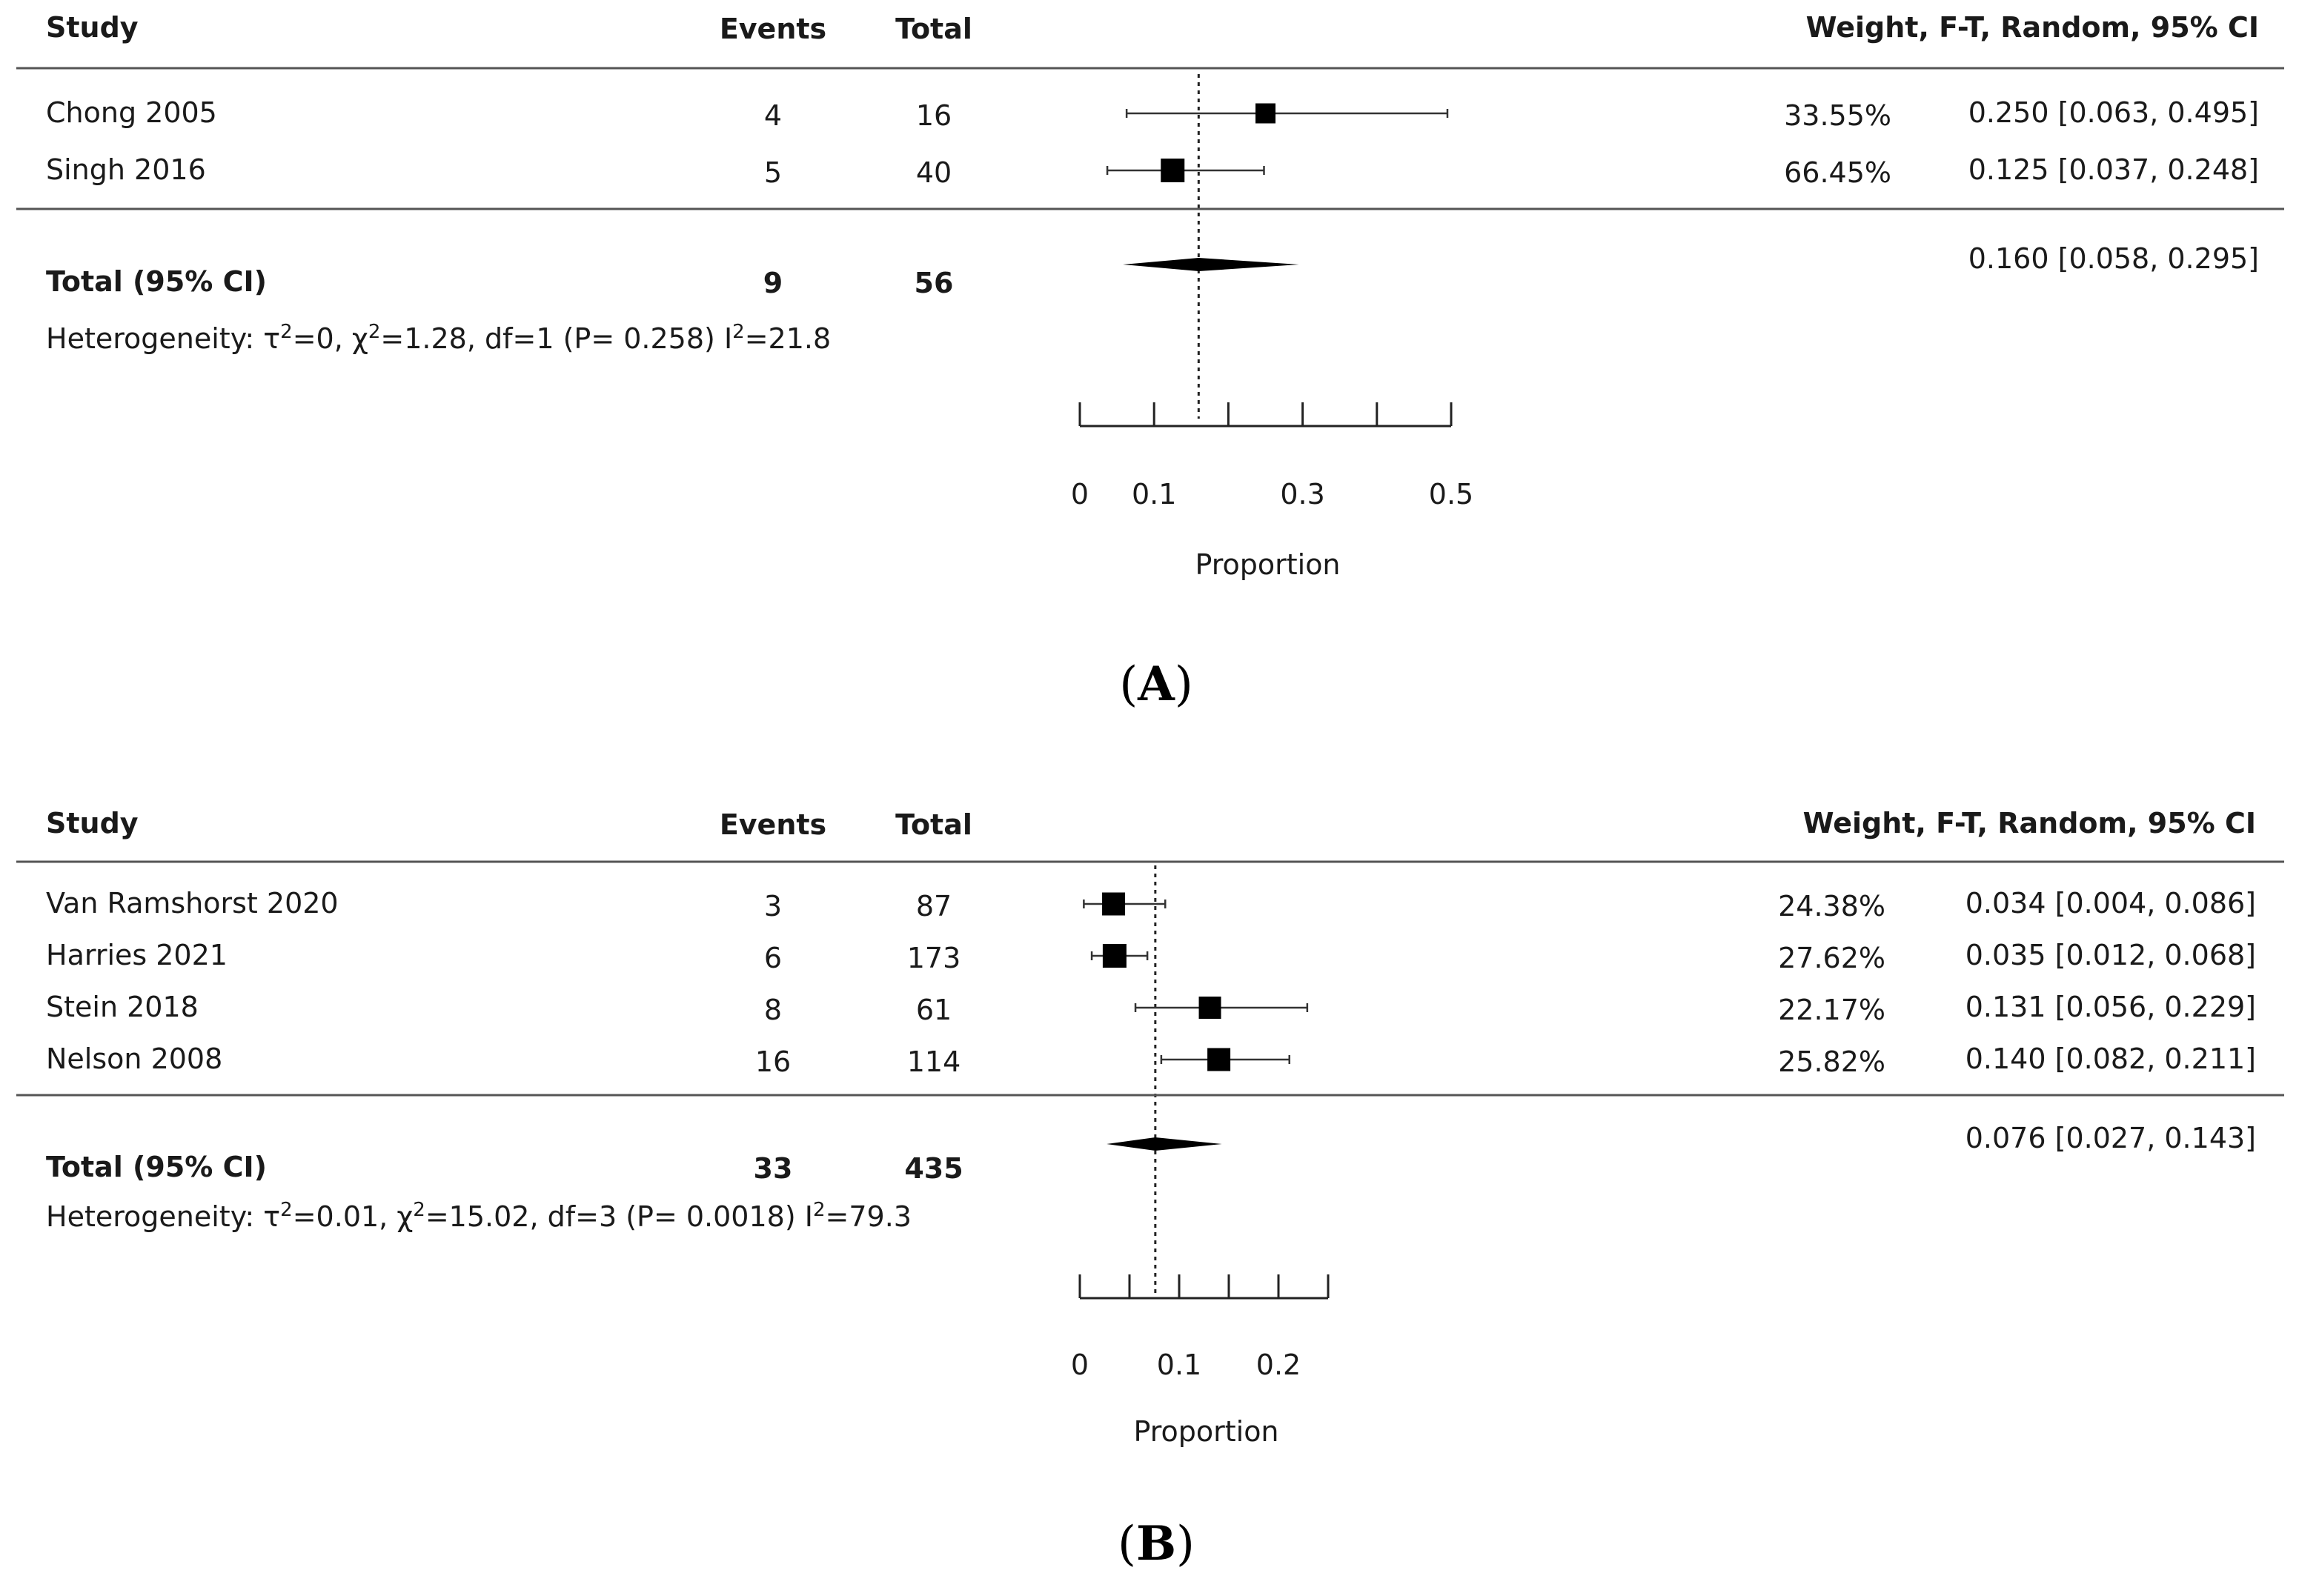  I want to click on x-tick-label: 0.2, so click(1278, 1365).